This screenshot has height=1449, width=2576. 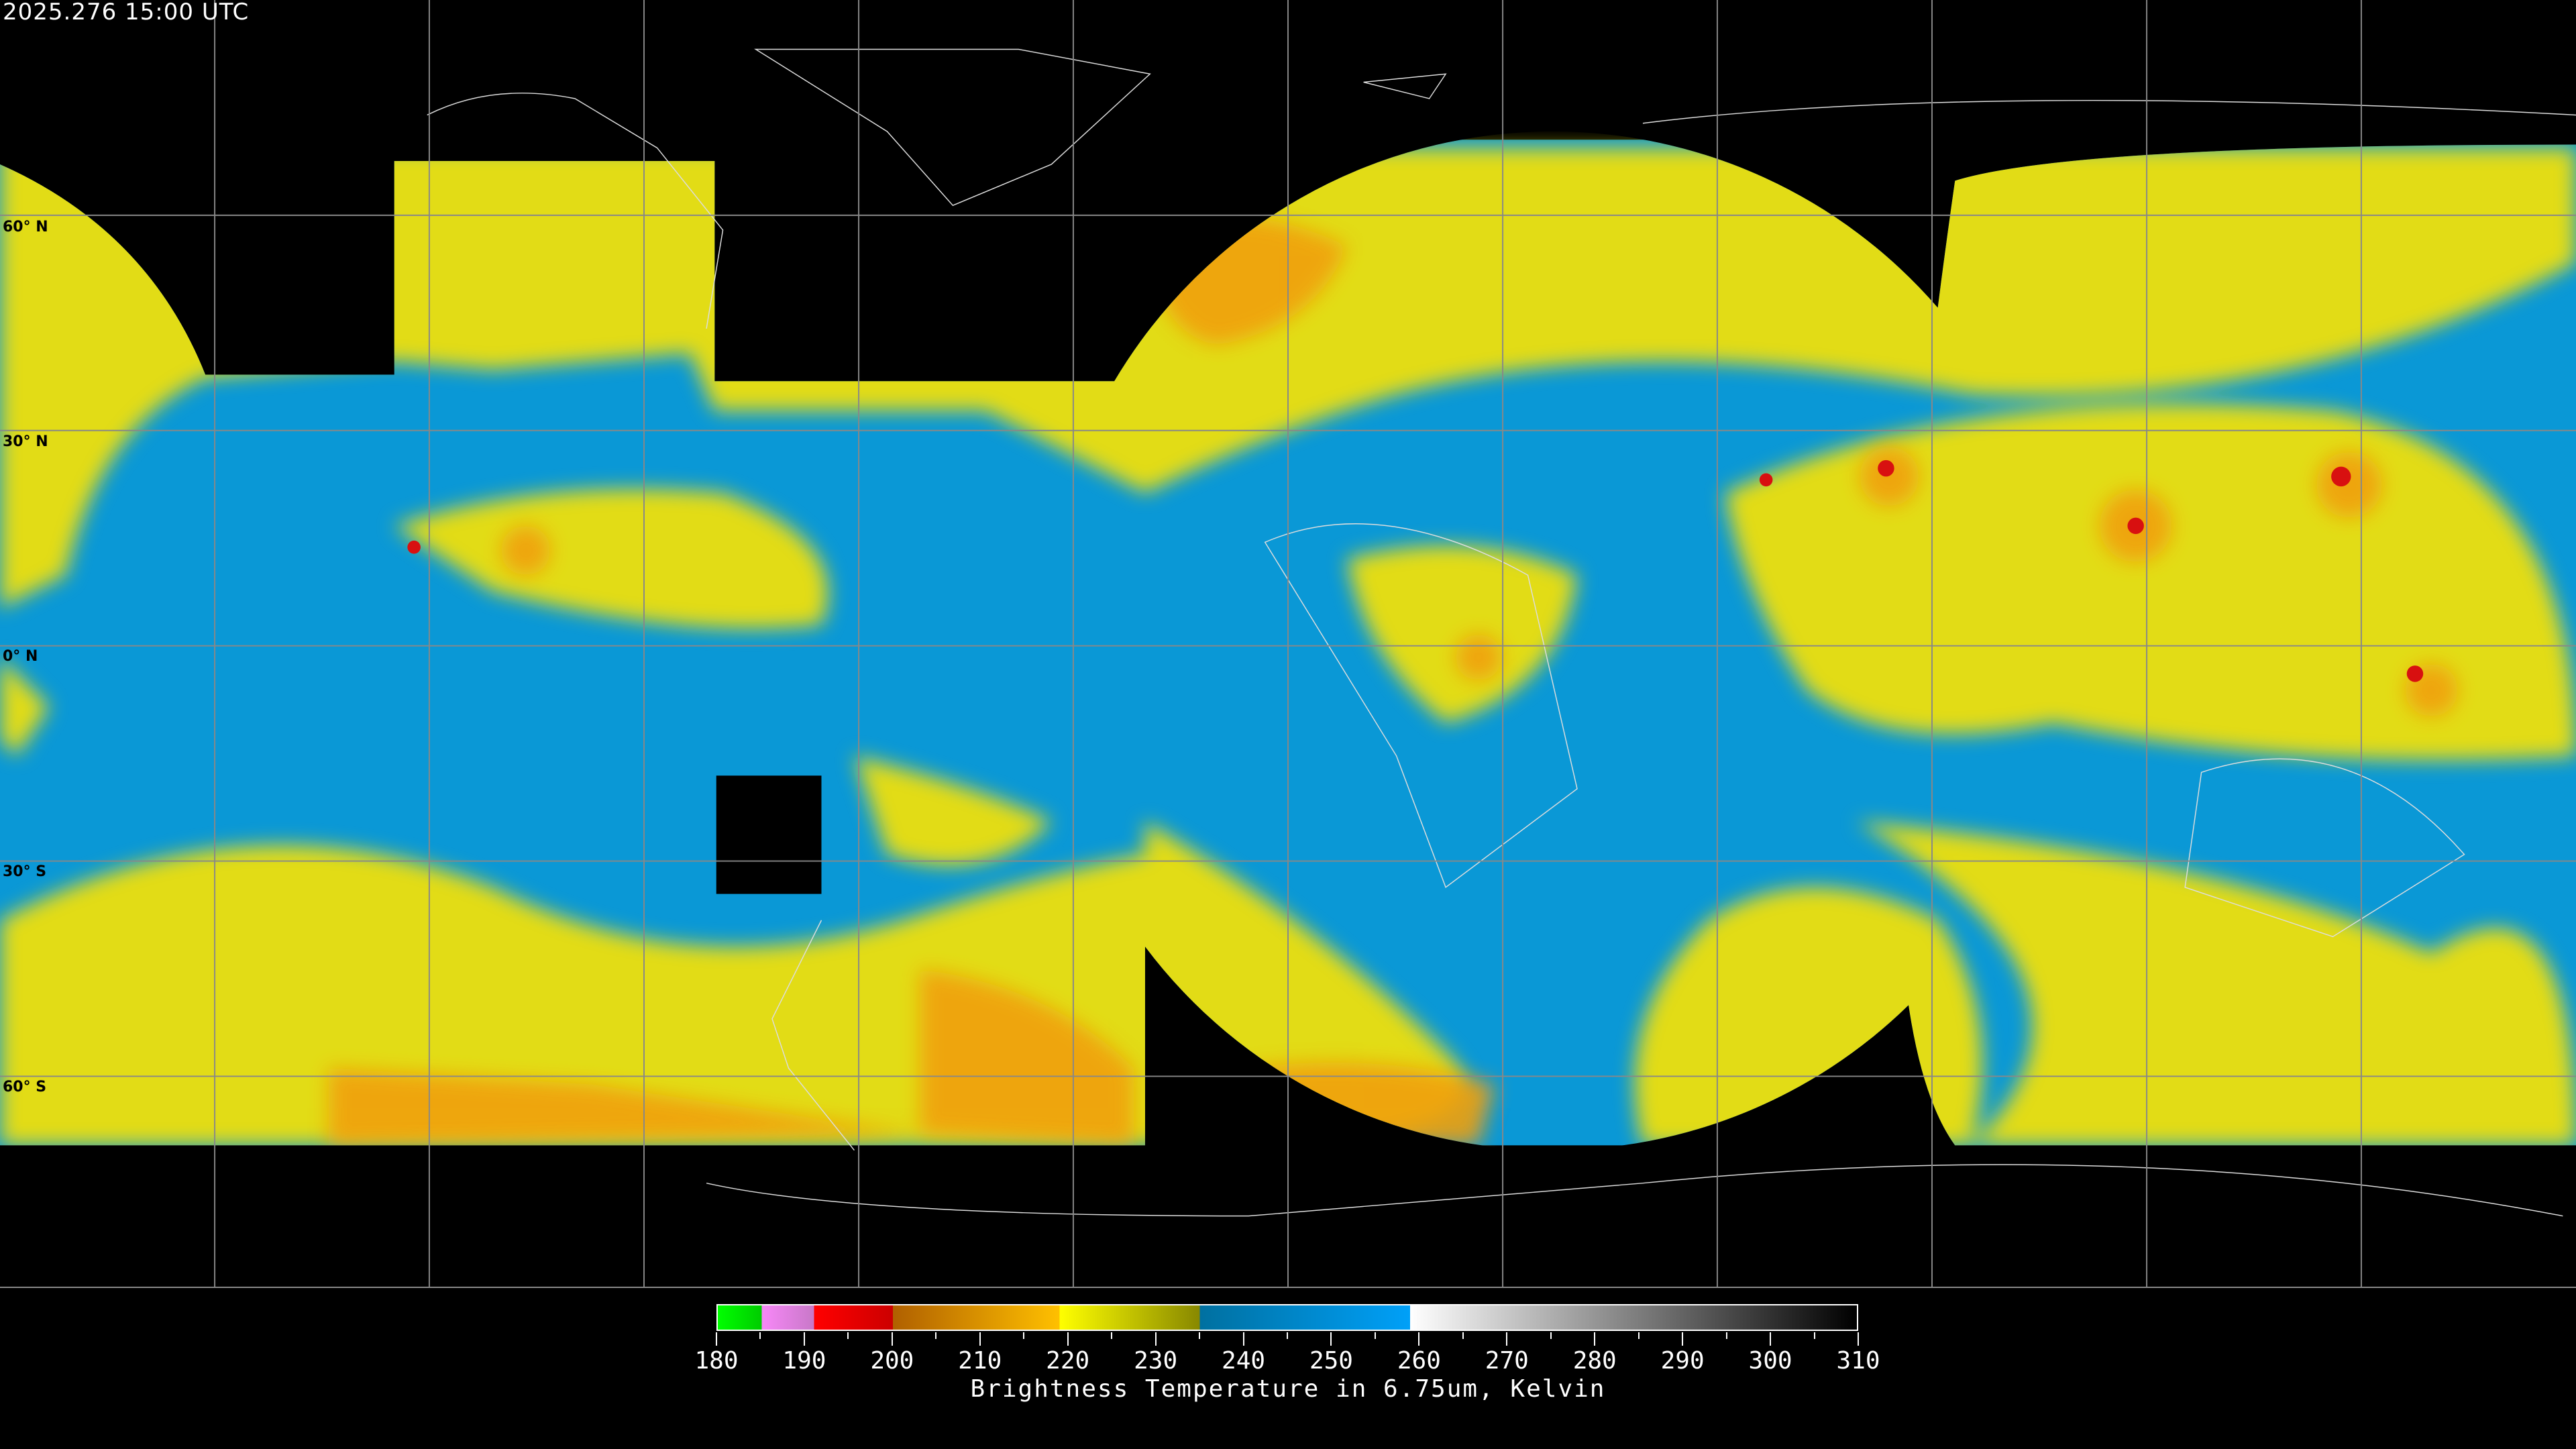 What do you see at coordinates (25, 1087) in the screenshot?
I see `lat-label-60s: 60° S` at bounding box center [25, 1087].